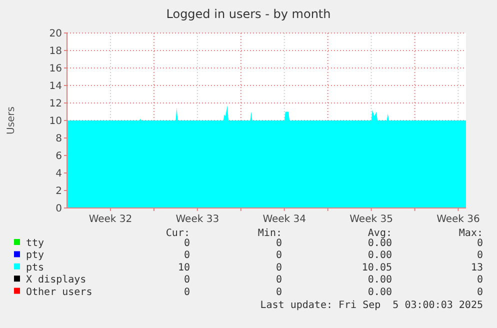 The height and width of the screenshot is (328, 497). What do you see at coordinates (270, 233) in the screenshot?
I see `text: Min:` at bounding box center [270, 233].